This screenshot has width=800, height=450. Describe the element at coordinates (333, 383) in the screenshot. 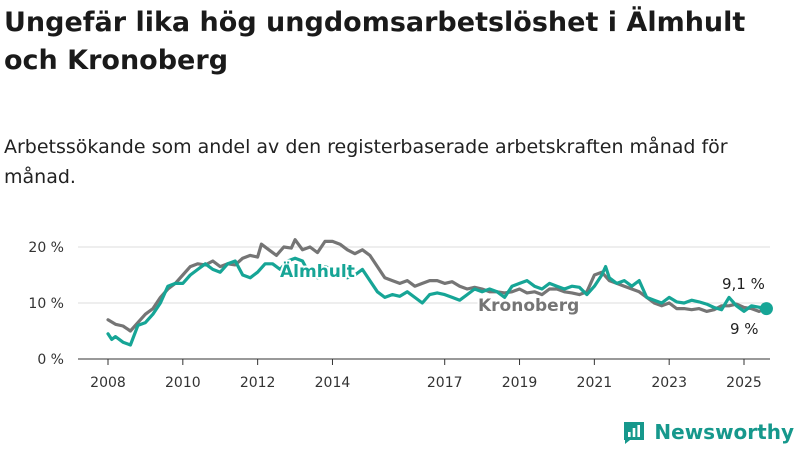

I see `x-tick-label: 2014` at that location.